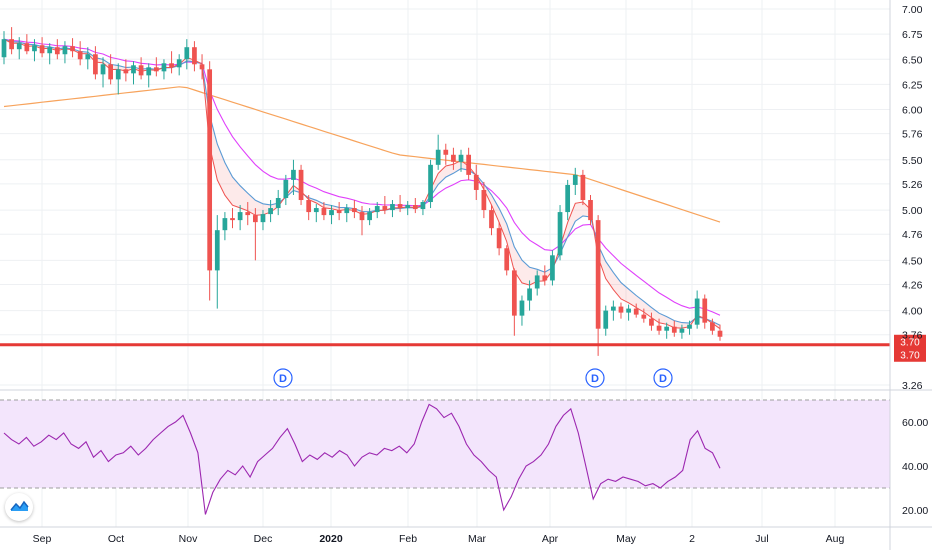 This screenshot has height=550, width=932. What do you see at coordinates (692, 539) in the screenshot?
I see `x-tick-label: 2` at bounding box center [692, 539].